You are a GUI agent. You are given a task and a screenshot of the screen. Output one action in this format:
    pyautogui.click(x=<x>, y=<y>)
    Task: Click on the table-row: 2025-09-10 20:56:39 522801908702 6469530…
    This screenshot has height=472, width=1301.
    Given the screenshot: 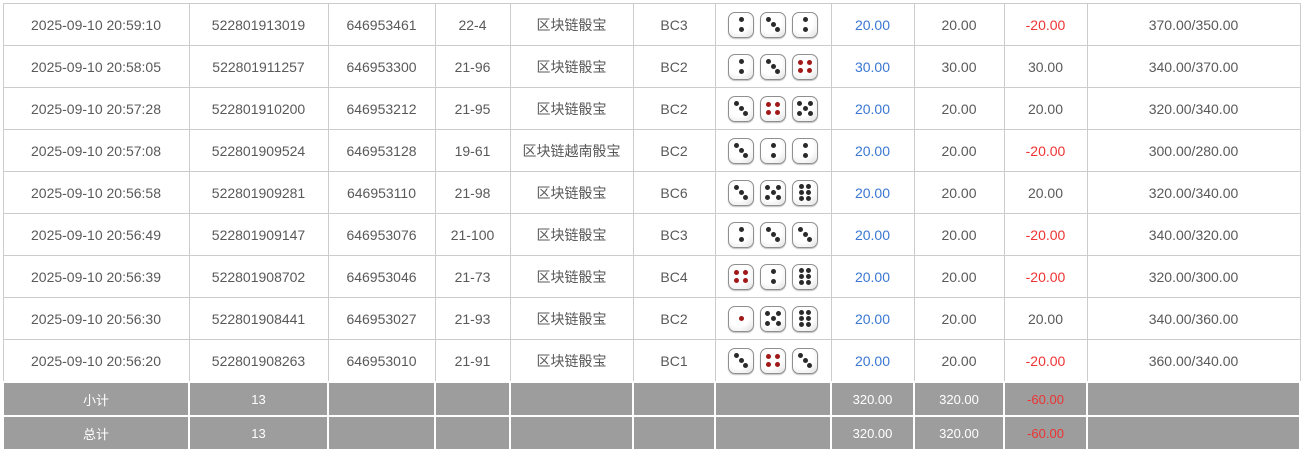 What is the action you would take?
    pyautogui.click(x=651, y=276)
    